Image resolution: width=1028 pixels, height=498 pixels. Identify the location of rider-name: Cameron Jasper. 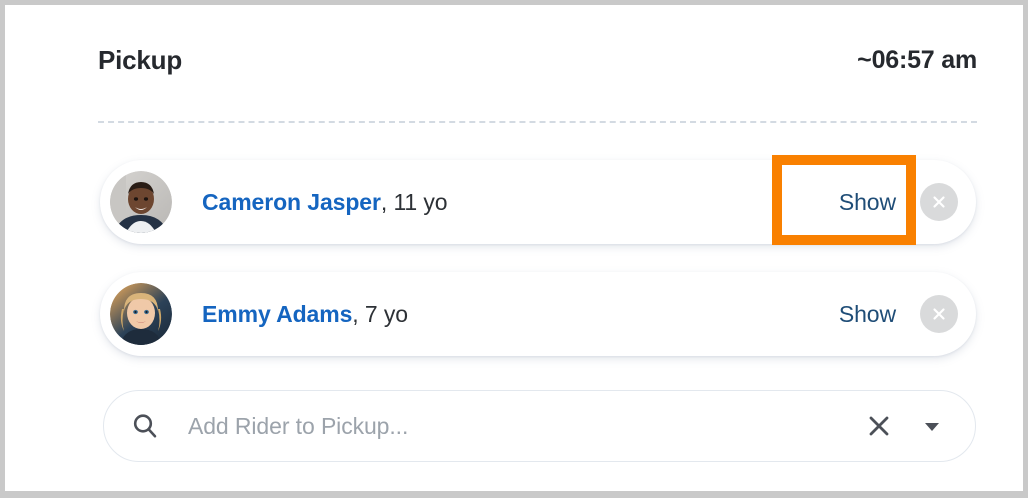
(291, 201).